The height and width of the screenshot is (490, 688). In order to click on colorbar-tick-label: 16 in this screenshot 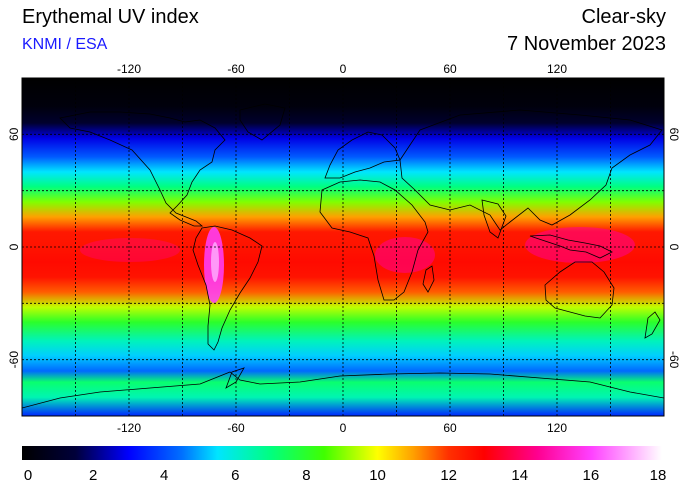, I will do `click(591, 475)`.